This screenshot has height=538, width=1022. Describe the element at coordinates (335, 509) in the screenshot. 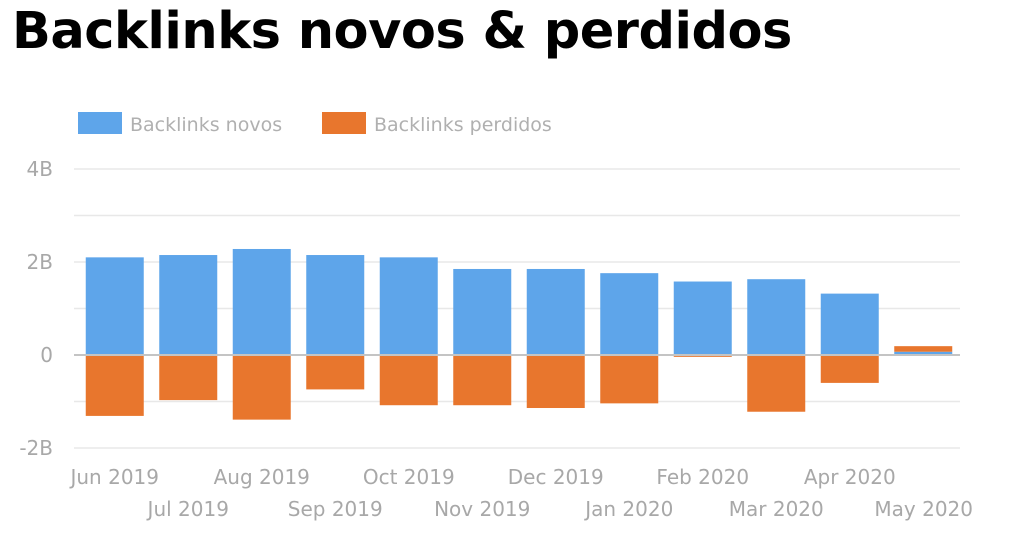

I see `x-tick-label: Sep 2019` at that location.